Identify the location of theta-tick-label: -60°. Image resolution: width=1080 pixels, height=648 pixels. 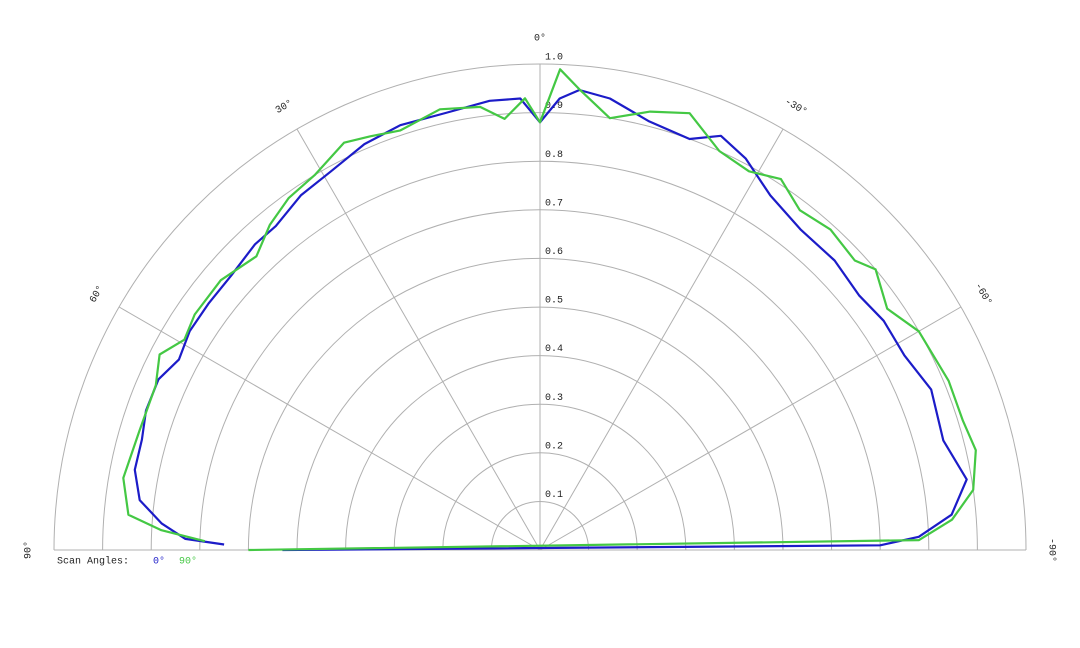
(983, 294).